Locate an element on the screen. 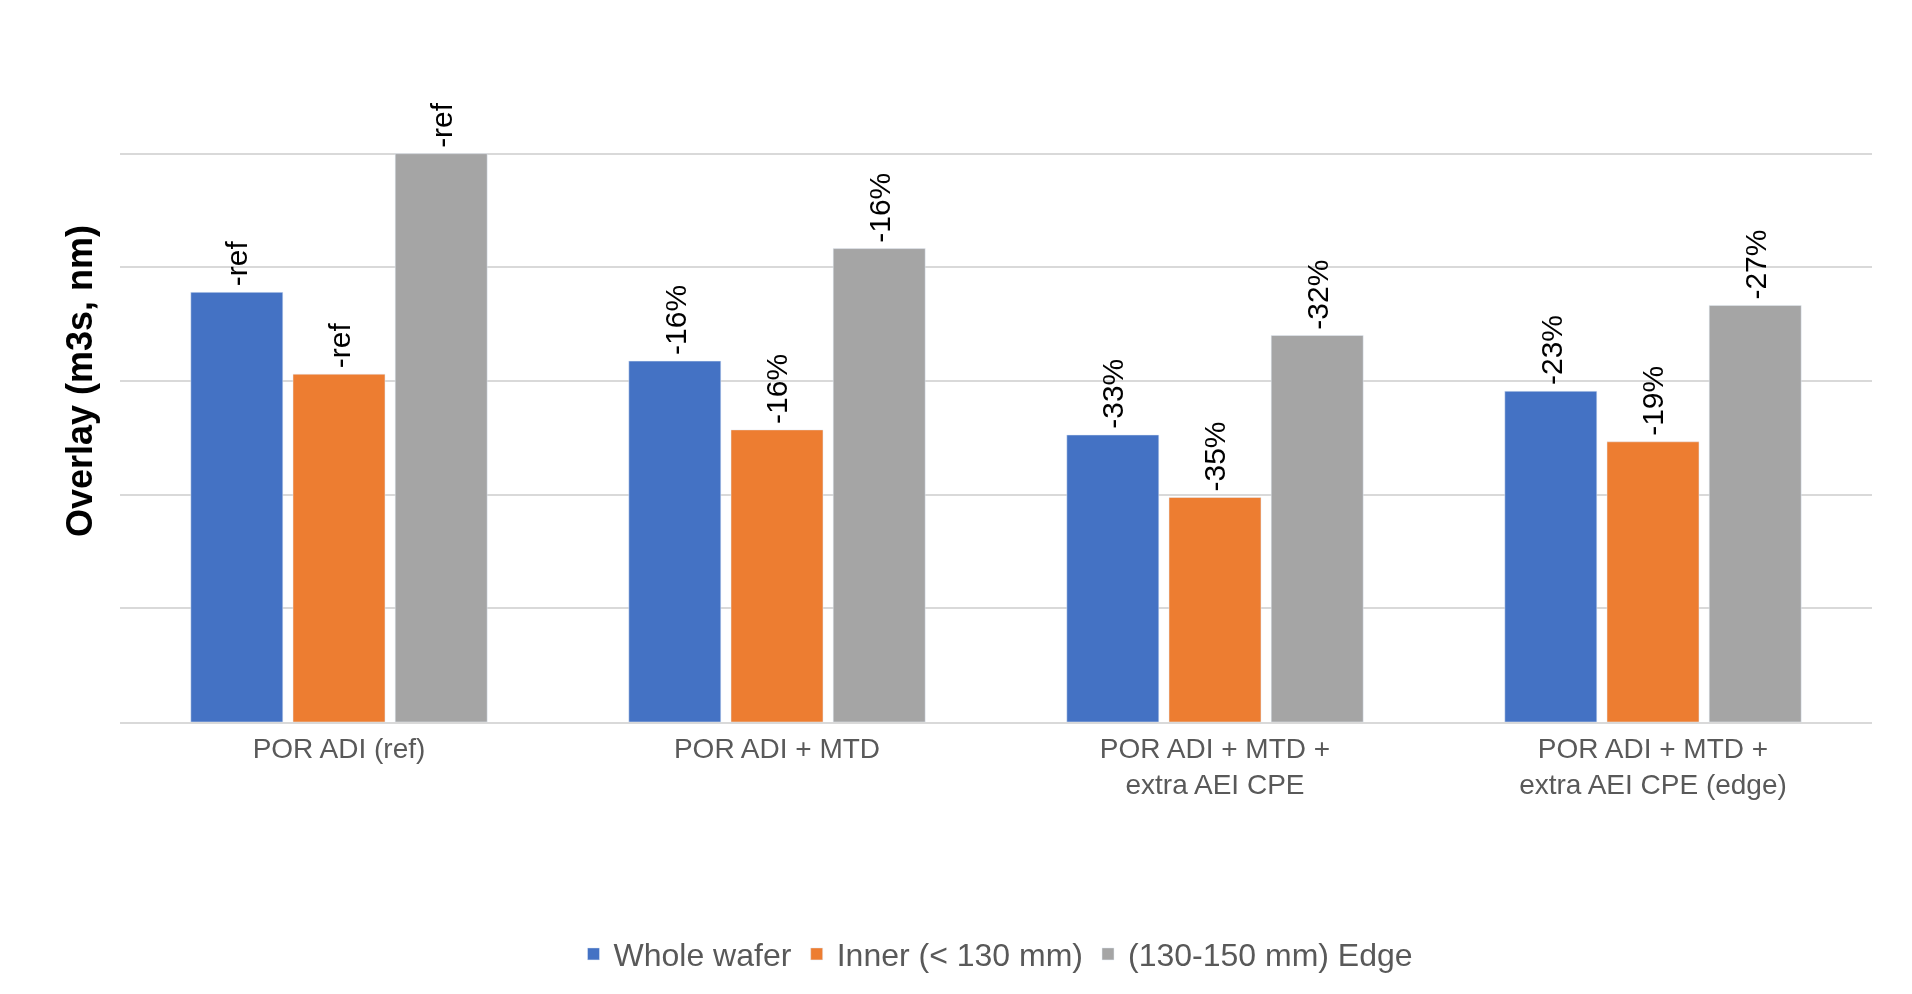 This screenshot has height=994, width=1912. y-axis-title: Overlay (m3s, nm) is located at coordinates (79, 381).